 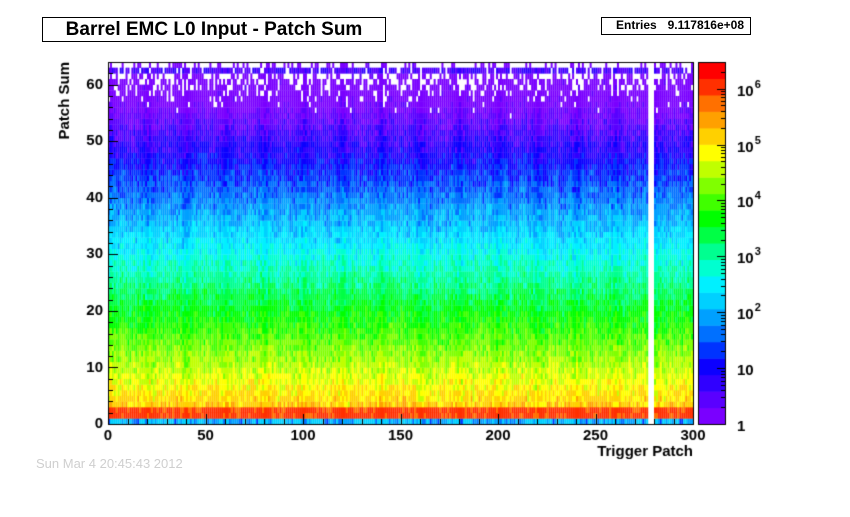 What do you see at coordinates (109, 463) in the screenshot?
I see `timestamp-footer: Sun Mar 4 20:45:43 2012` at bounding box center [109, 463].